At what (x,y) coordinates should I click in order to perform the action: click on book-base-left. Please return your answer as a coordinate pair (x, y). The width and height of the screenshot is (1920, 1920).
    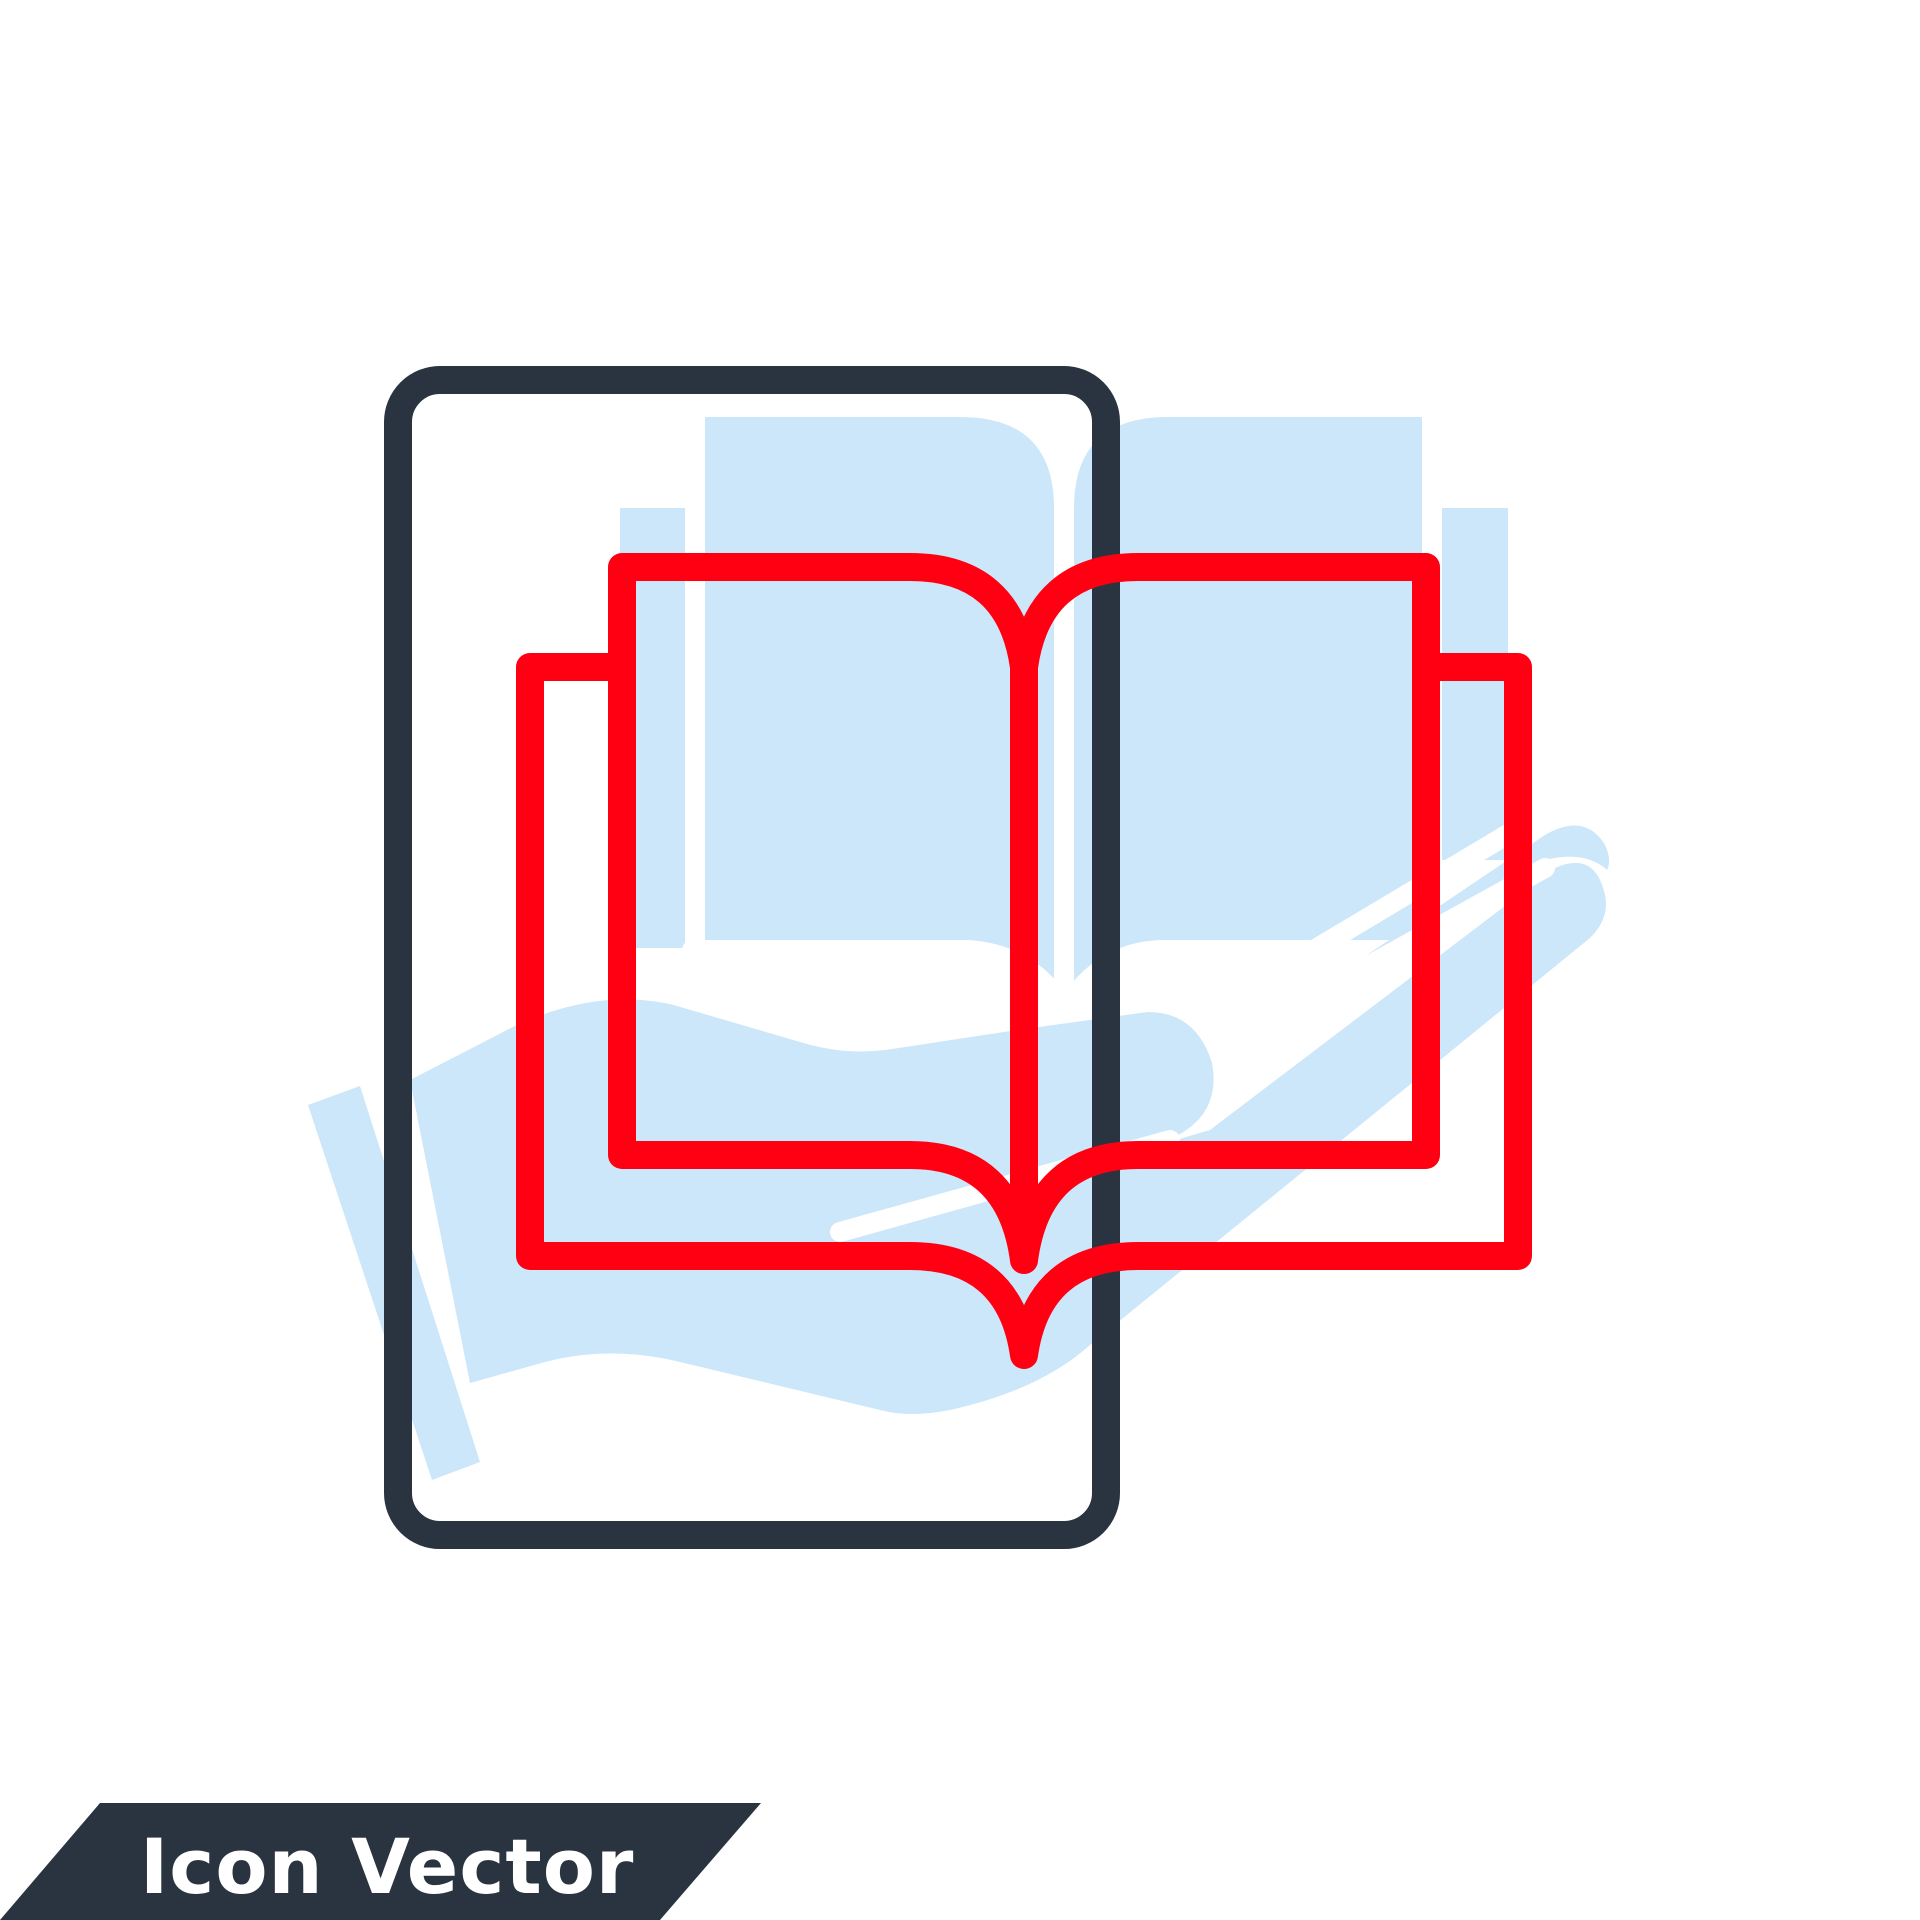
    Looking at the image, I should click on (873, 972).